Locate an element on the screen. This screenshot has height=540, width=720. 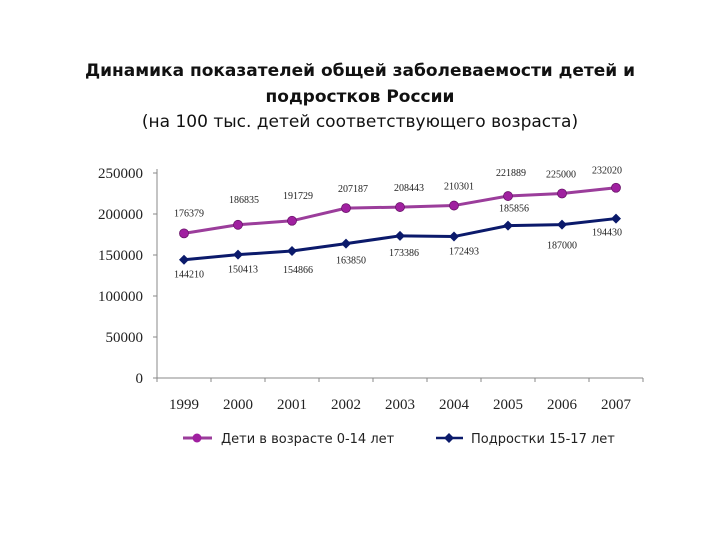
data-label: 208443 is located at coordinates (409, 188).